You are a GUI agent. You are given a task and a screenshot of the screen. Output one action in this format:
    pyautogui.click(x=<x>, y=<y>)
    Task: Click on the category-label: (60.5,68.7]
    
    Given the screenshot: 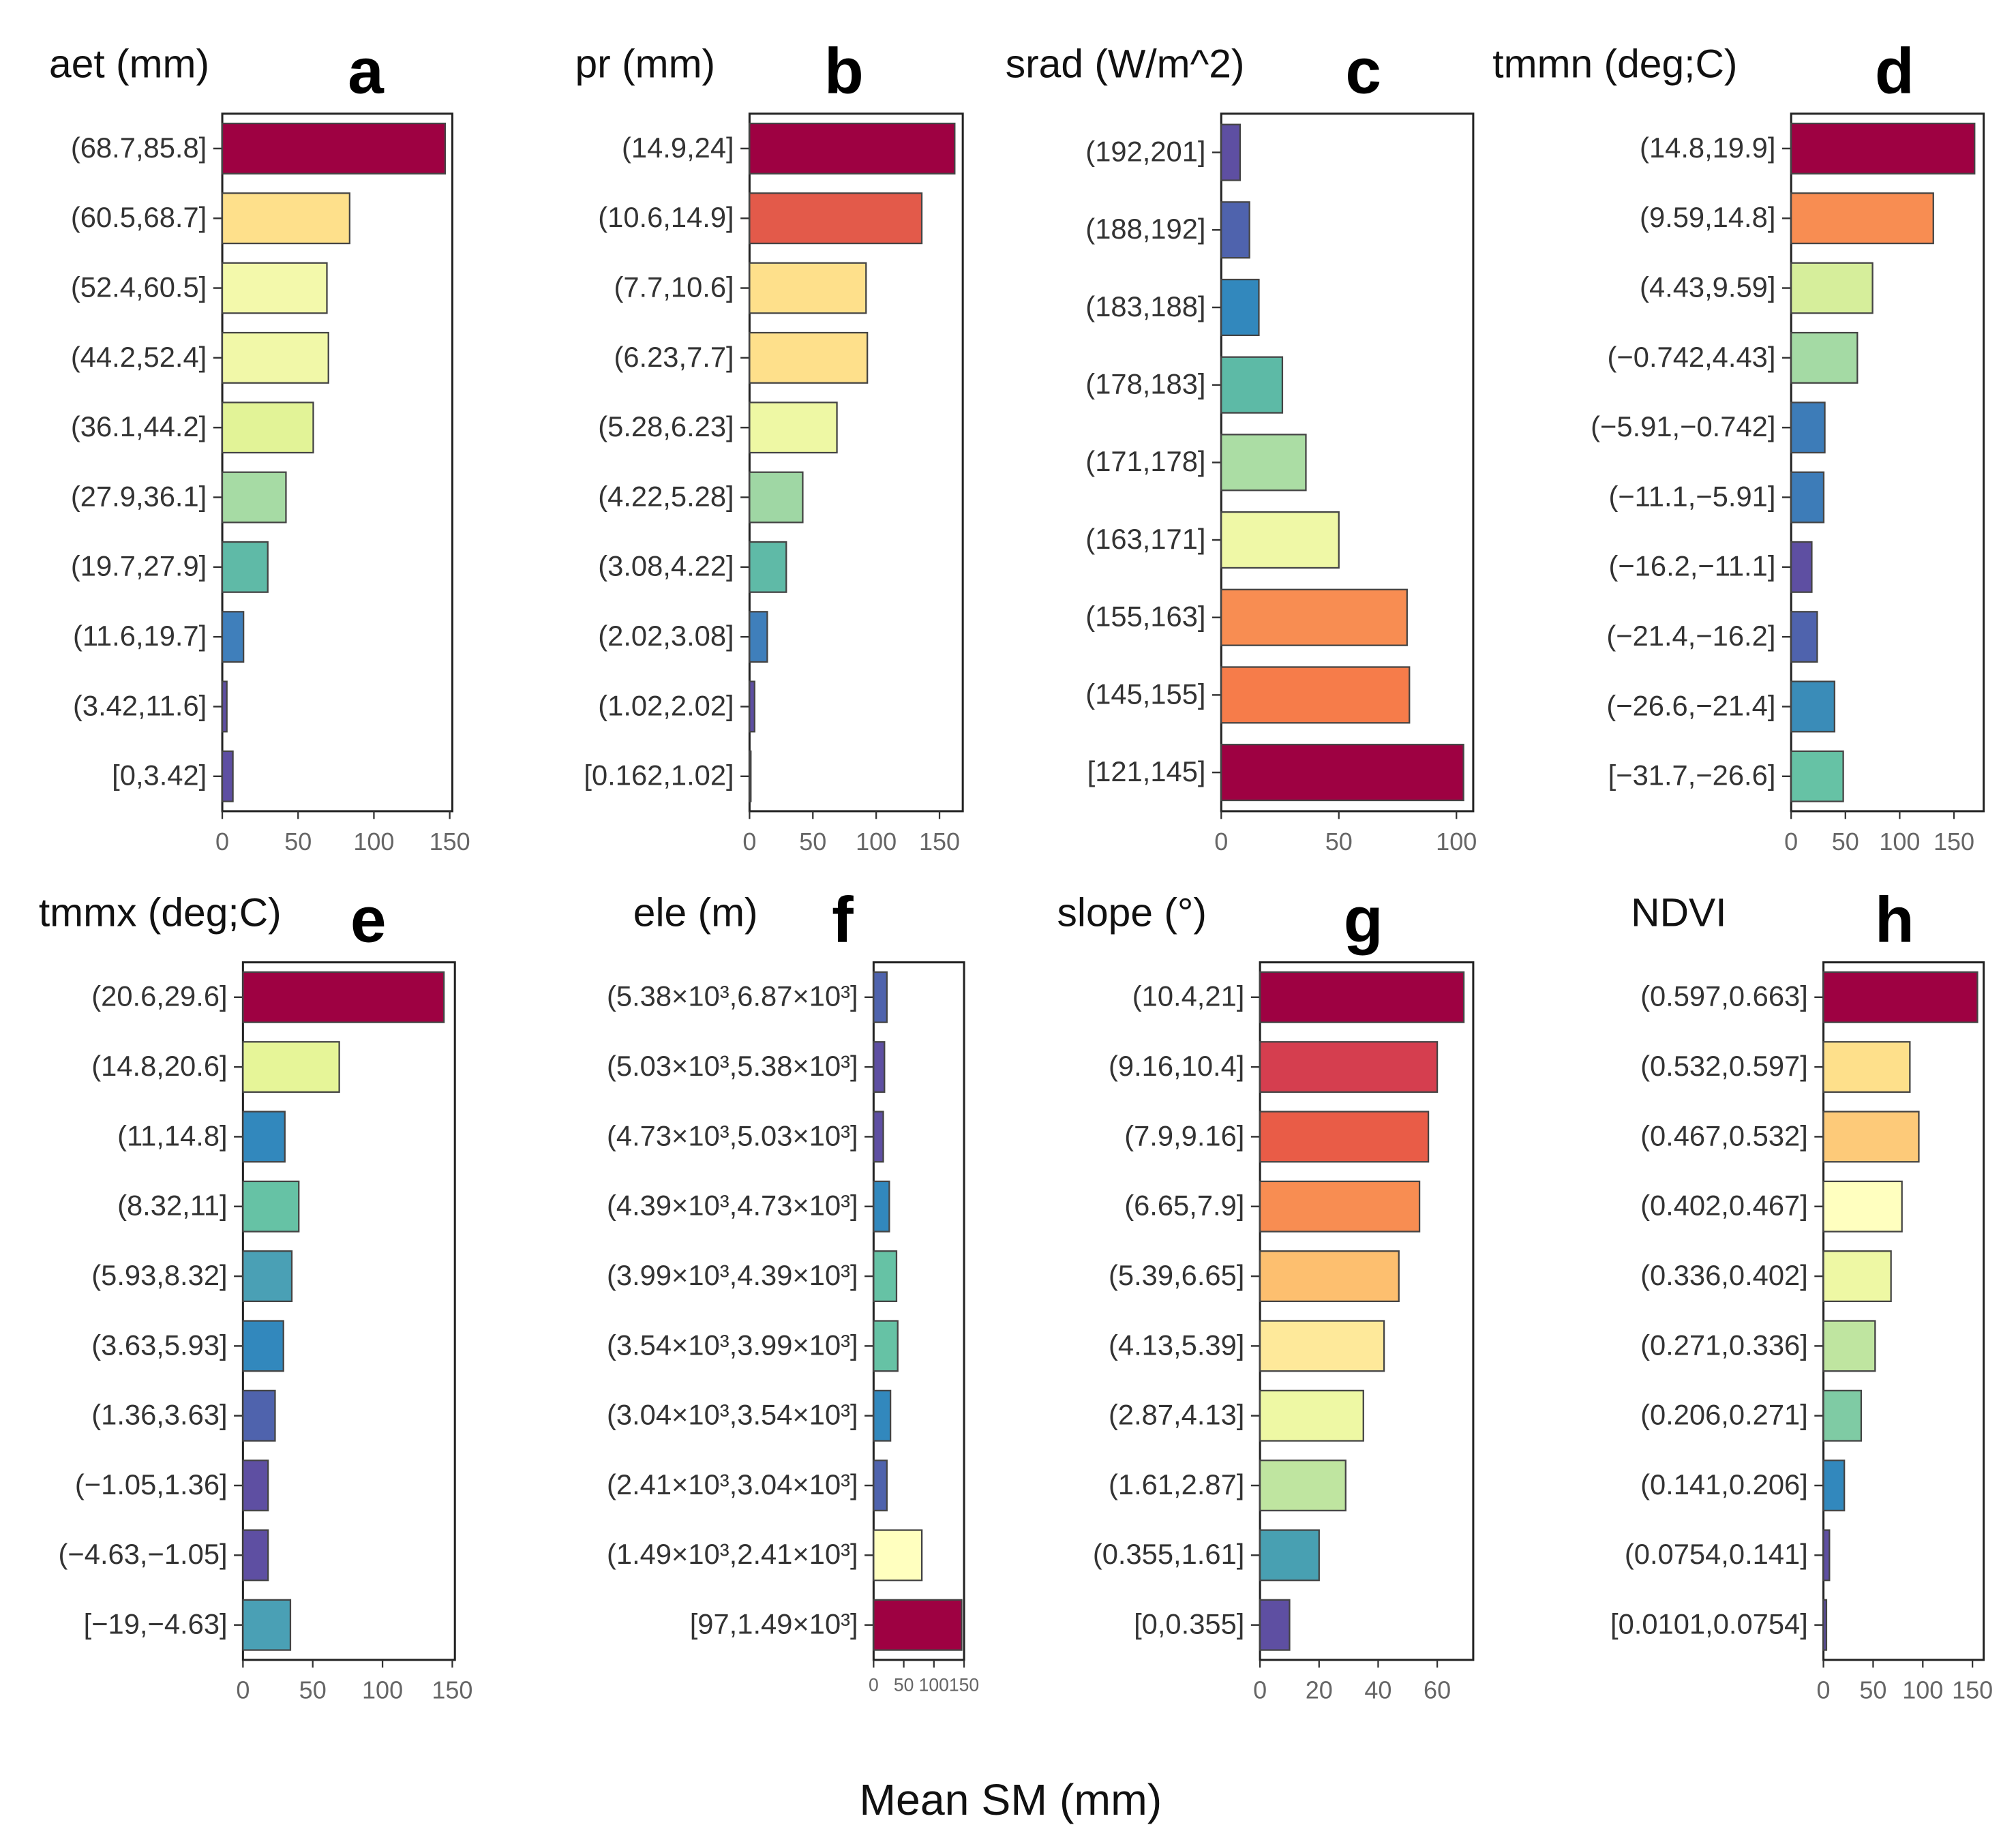 What is the action you would take?
    pyautogui.click(x=139, y=217)
    